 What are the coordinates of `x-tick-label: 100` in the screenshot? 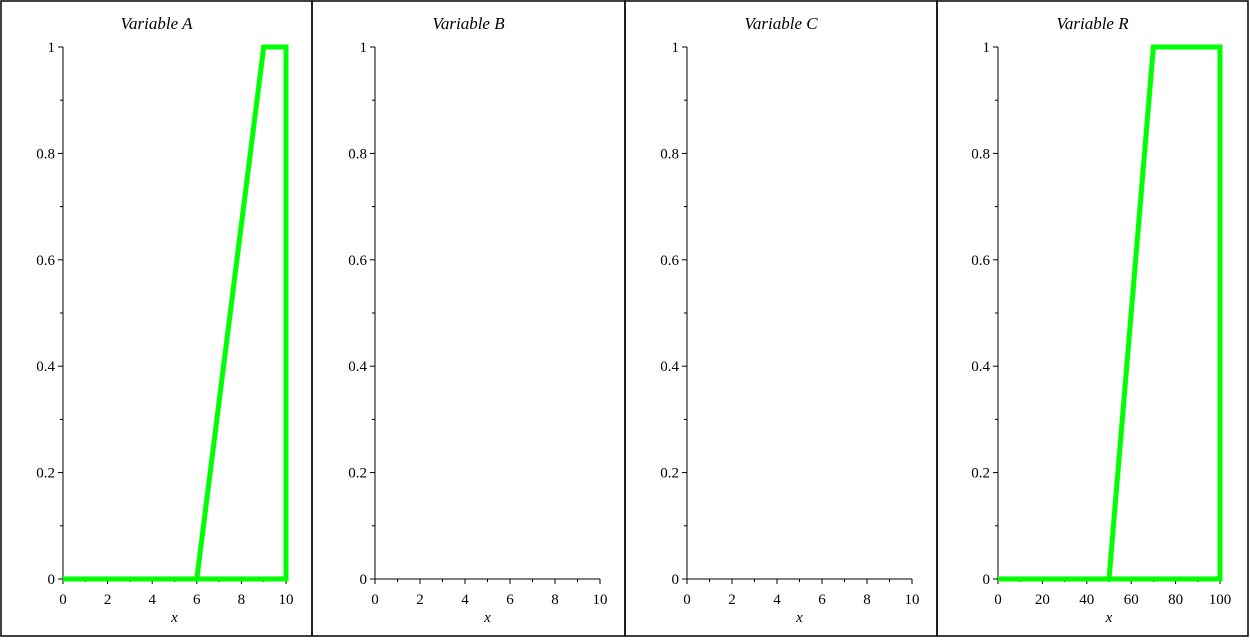 It's located at (1220, 600).